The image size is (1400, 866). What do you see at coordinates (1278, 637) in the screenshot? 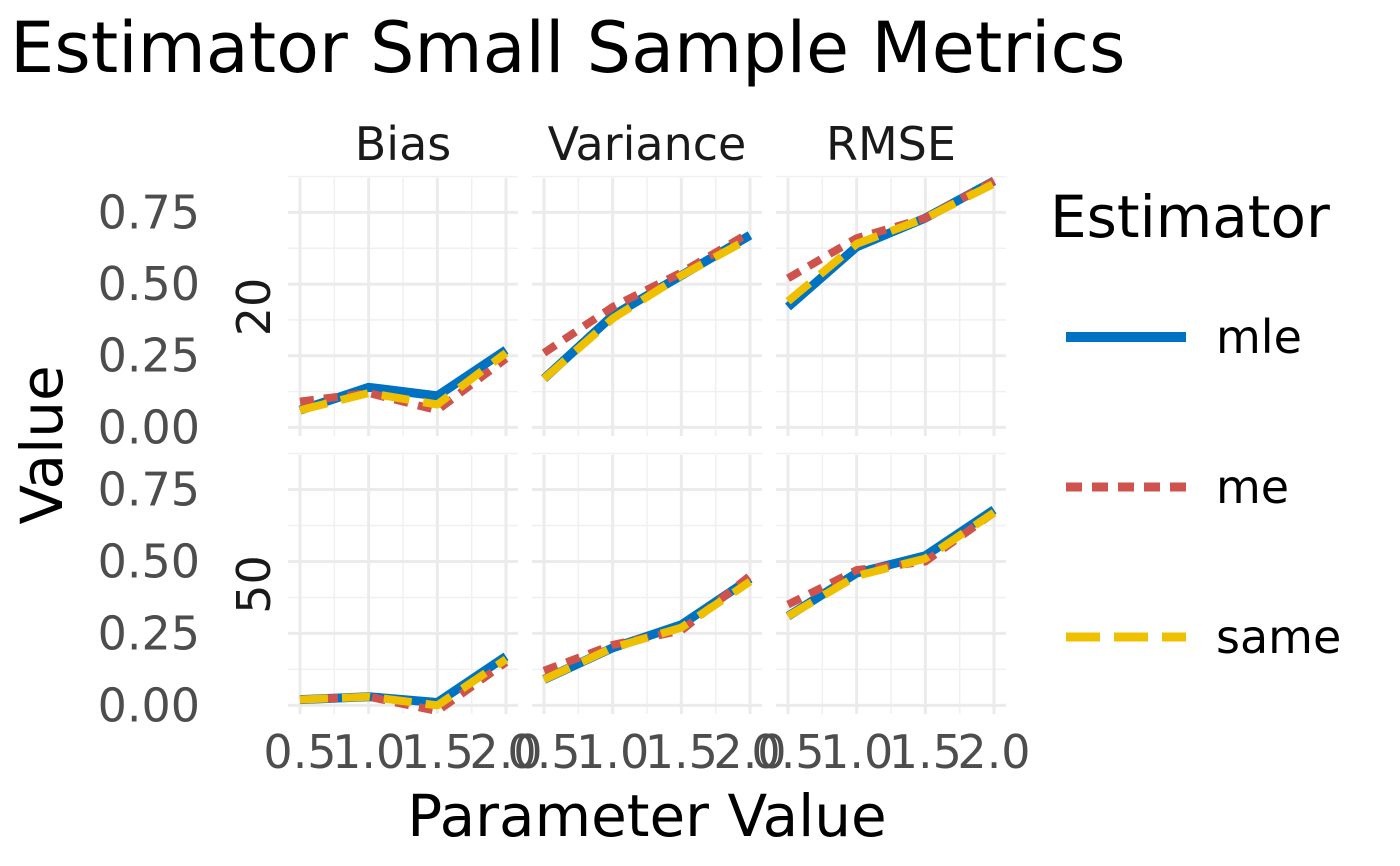
I see `legend-label-same: same` at bounding box center [1278, 637].